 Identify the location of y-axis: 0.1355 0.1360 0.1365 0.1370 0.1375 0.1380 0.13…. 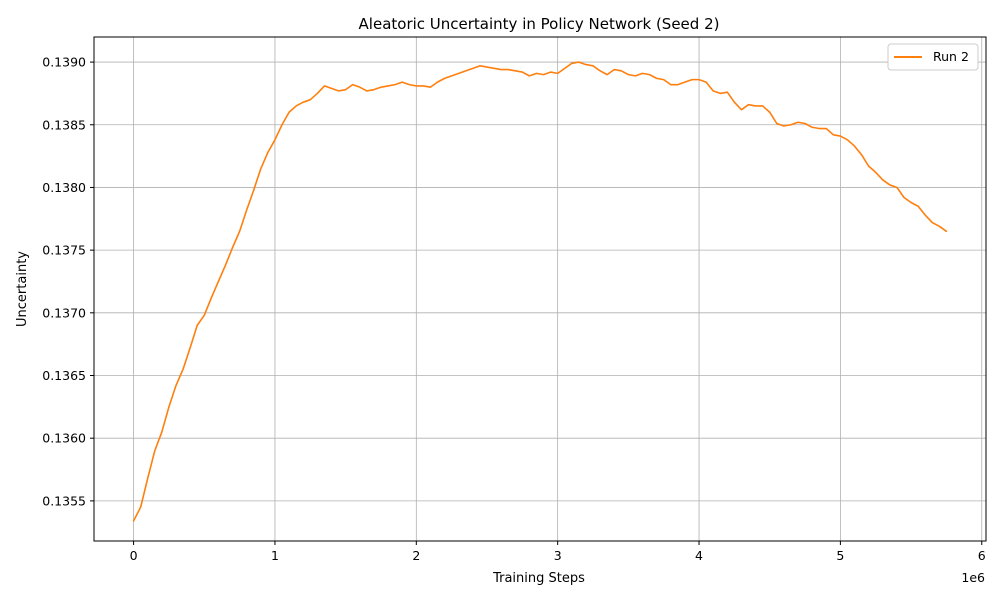
(68, 281).